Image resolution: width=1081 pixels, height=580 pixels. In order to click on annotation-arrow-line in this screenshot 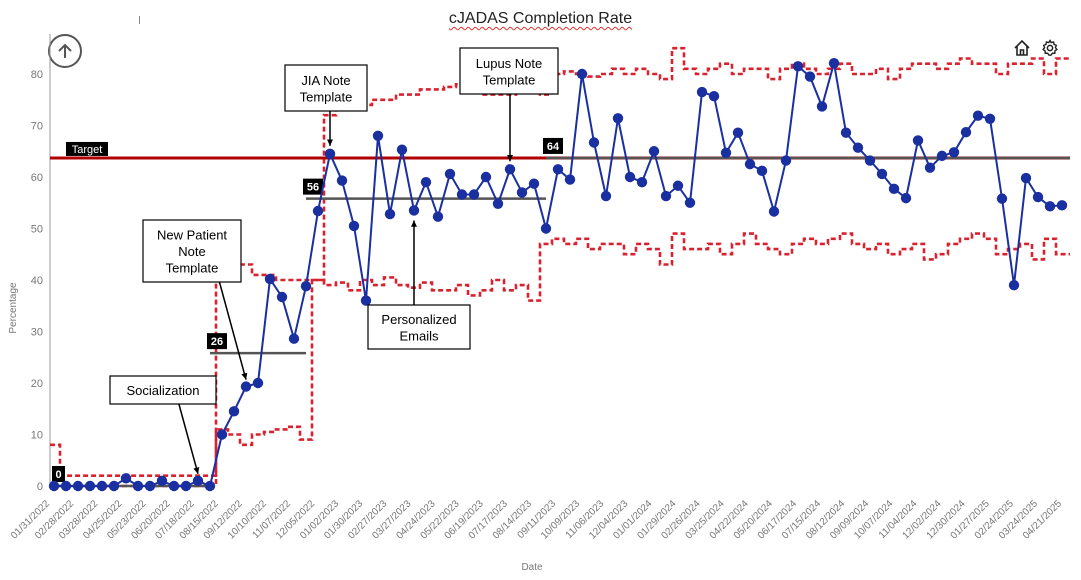, I will do `click(188, 439)`.